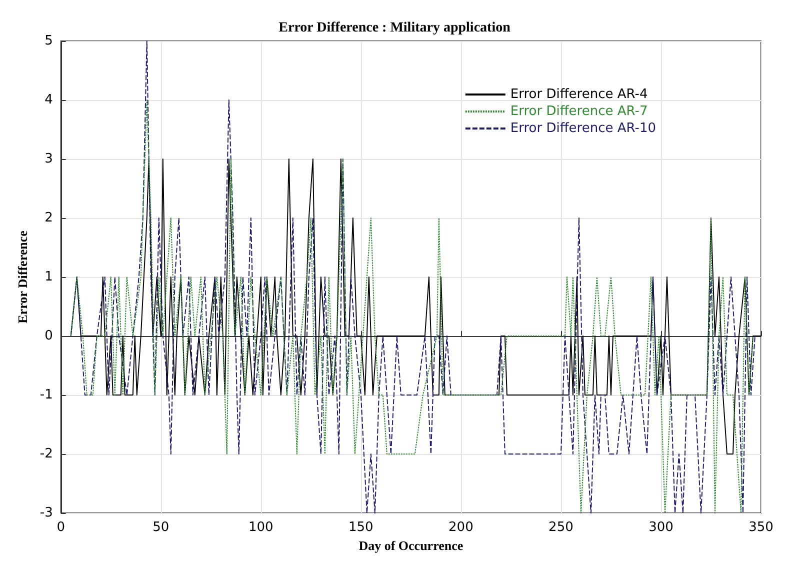  What do you see at coordinates (361, 527) in the screenshot?
I see `x-tick-label: 150` at bounding box center [361, 527].